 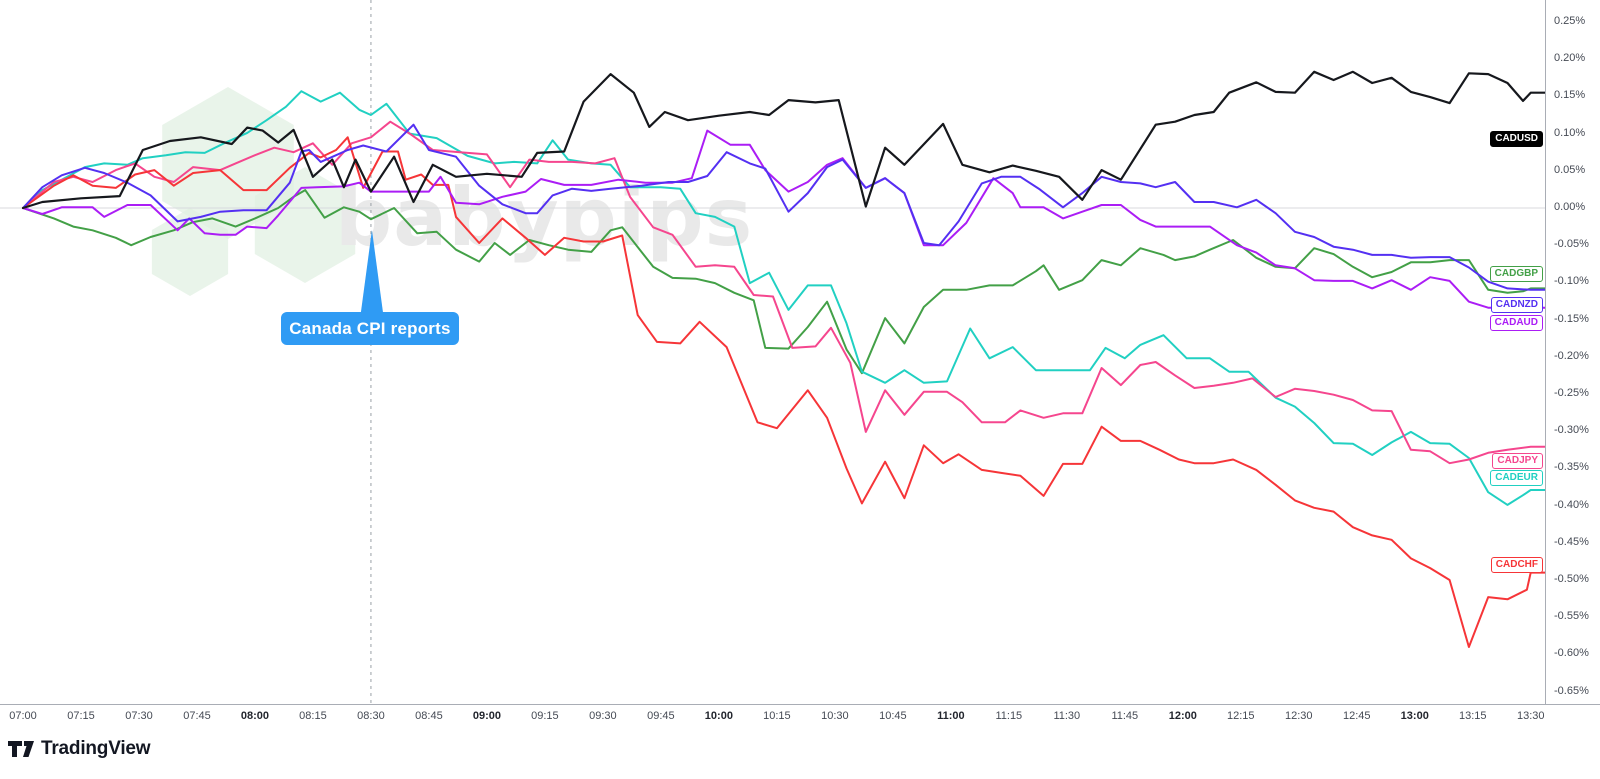 I want to click on babypips-hexagon-watermark, so click(x=253, y=191).